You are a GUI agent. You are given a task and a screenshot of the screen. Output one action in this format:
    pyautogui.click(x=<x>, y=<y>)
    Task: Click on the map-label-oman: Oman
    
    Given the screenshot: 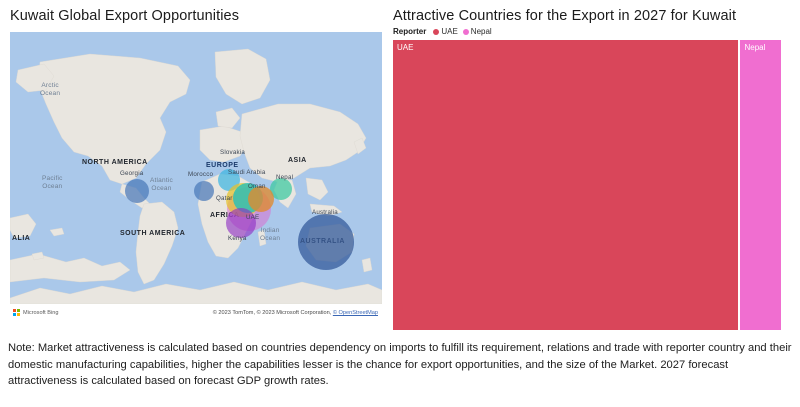 What is the action you would take?
    pyautogui.click(x=257, y=186)
    